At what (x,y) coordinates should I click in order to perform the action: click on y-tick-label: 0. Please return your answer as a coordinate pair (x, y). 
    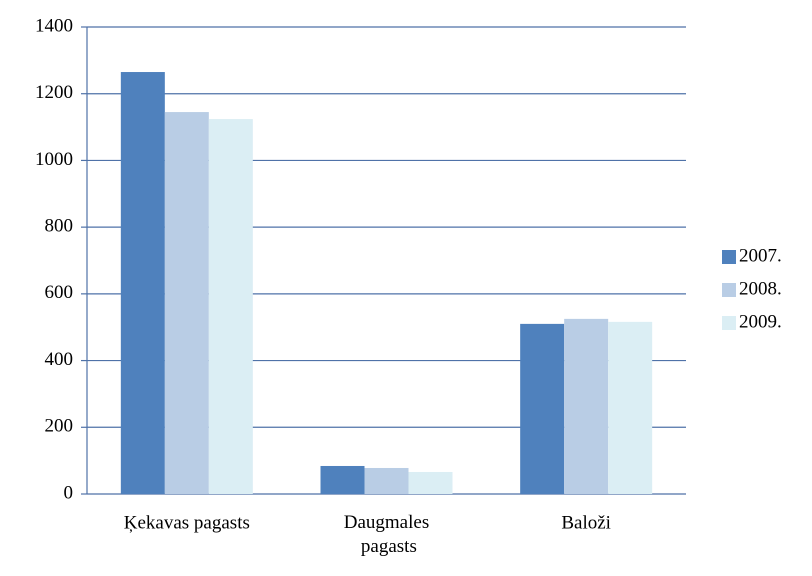
    Looking at the image, I should click on (69, 492).